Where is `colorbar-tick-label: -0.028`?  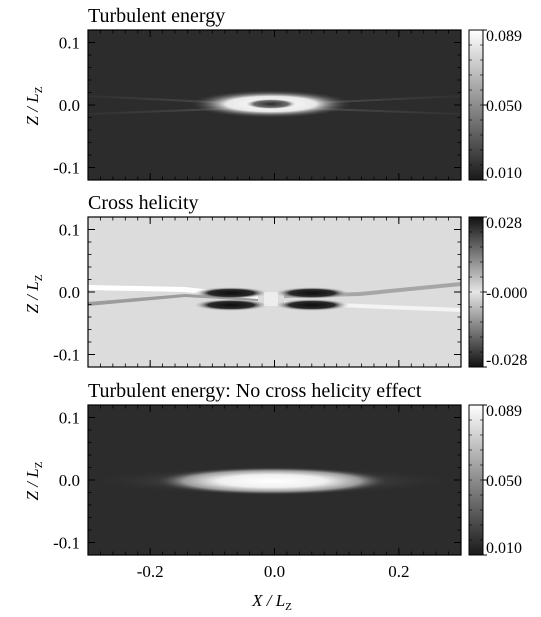 colorbar-tick-label: -0.028 is located at coordinates (506, 360).